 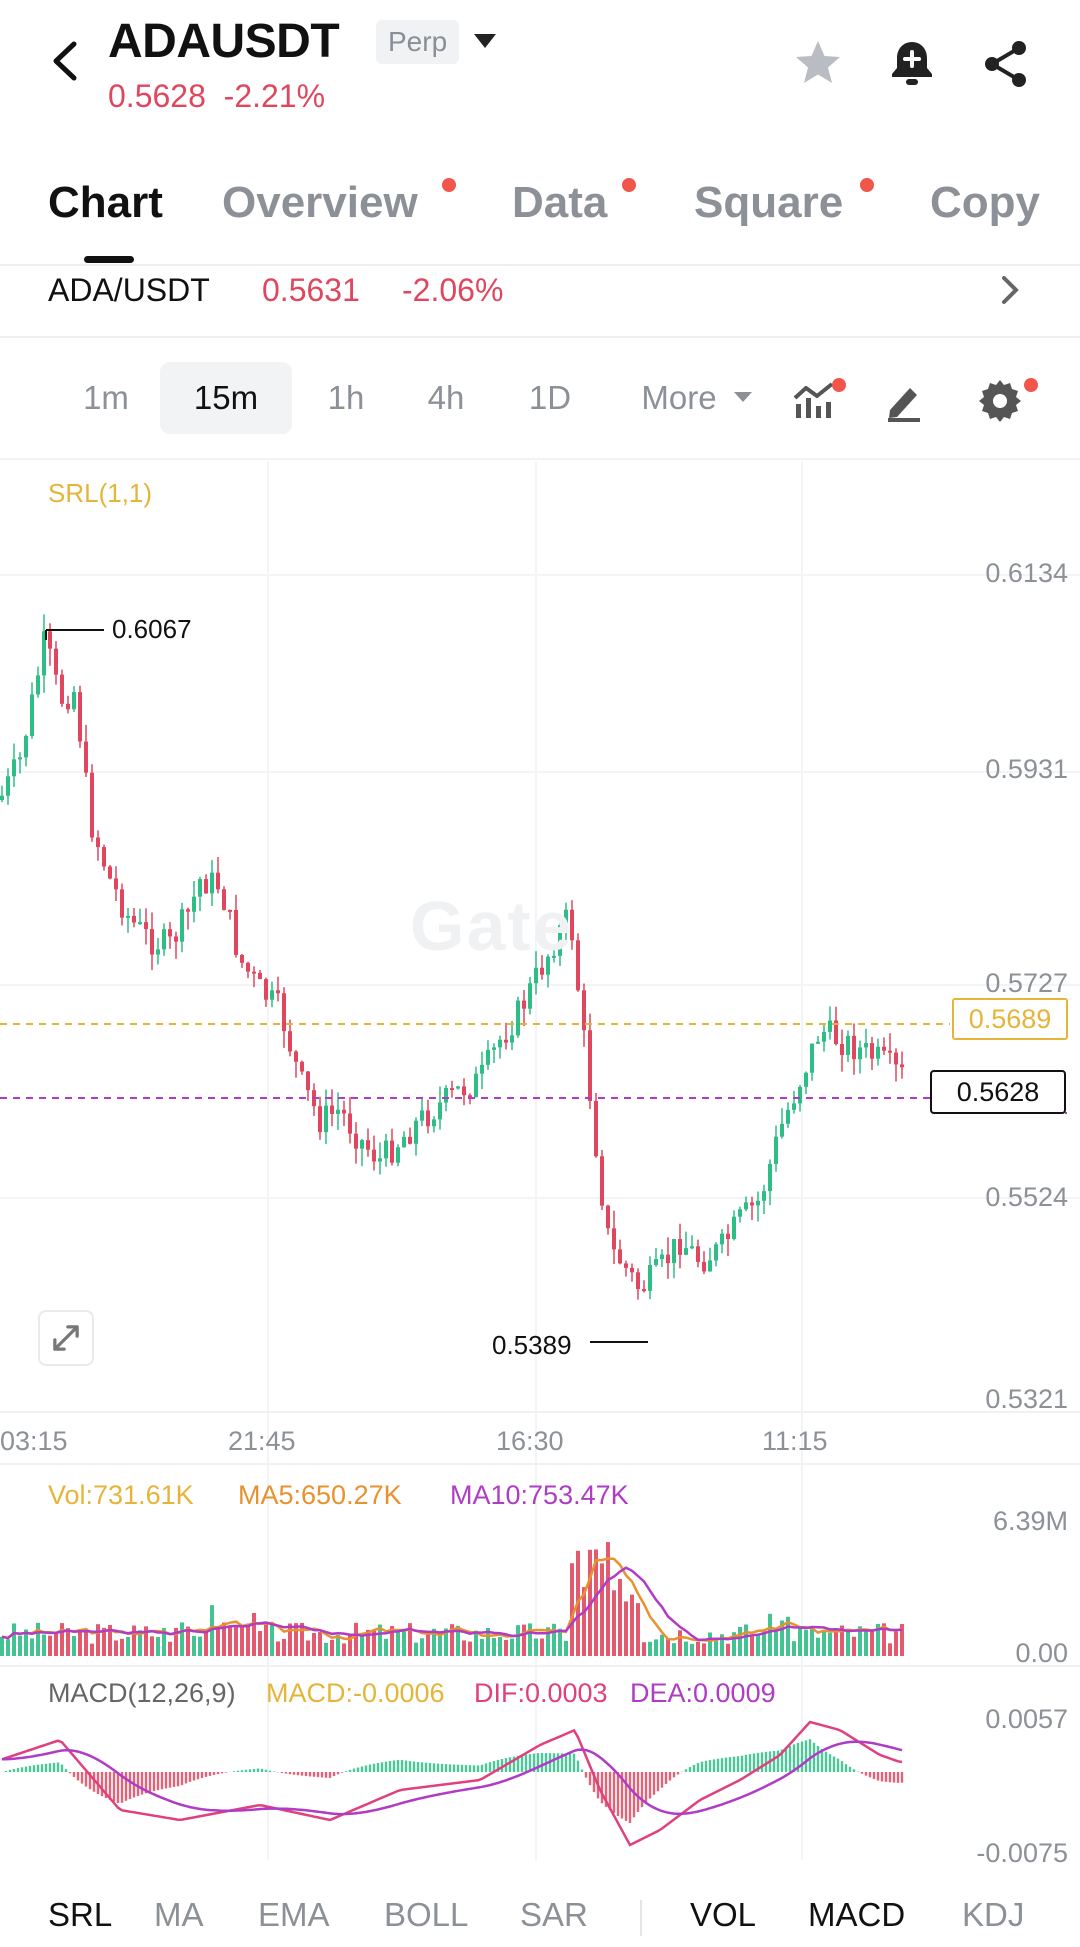 What do you see at coordinates (814, 400) in the screenshot?
I see `indicators-icon` at bounding box center [814, 400].